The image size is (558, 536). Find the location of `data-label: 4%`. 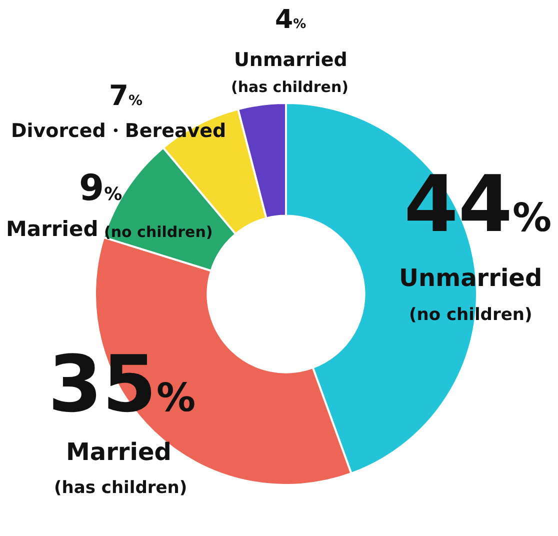

data-label: 4% is located at coordinates (290, 20).